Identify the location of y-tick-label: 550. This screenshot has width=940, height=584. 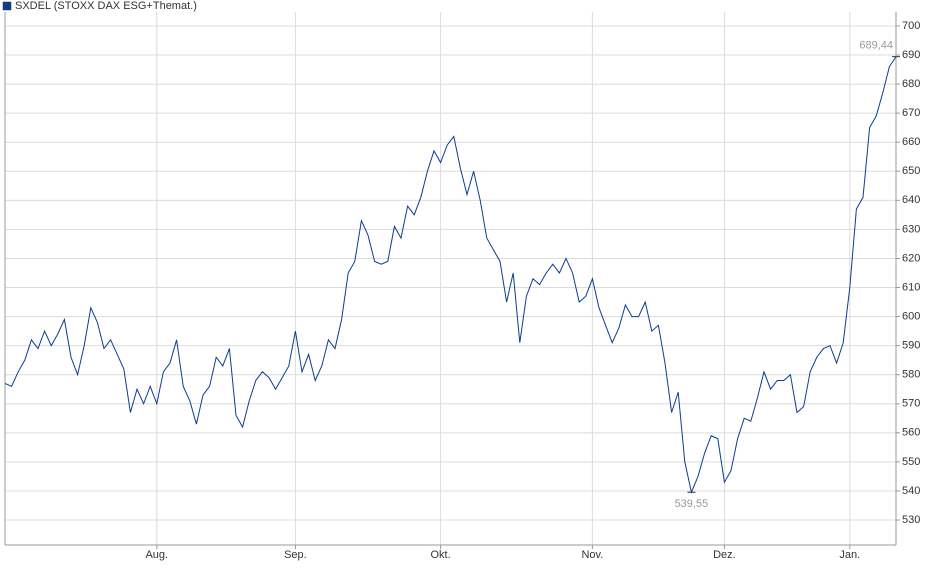
(911, 462).